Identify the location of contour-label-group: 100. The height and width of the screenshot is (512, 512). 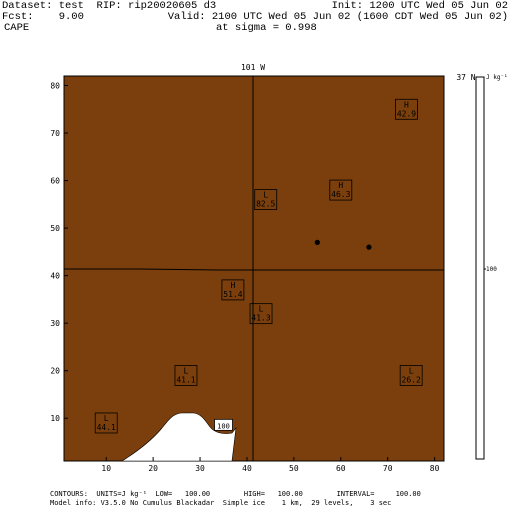
(223, 424).